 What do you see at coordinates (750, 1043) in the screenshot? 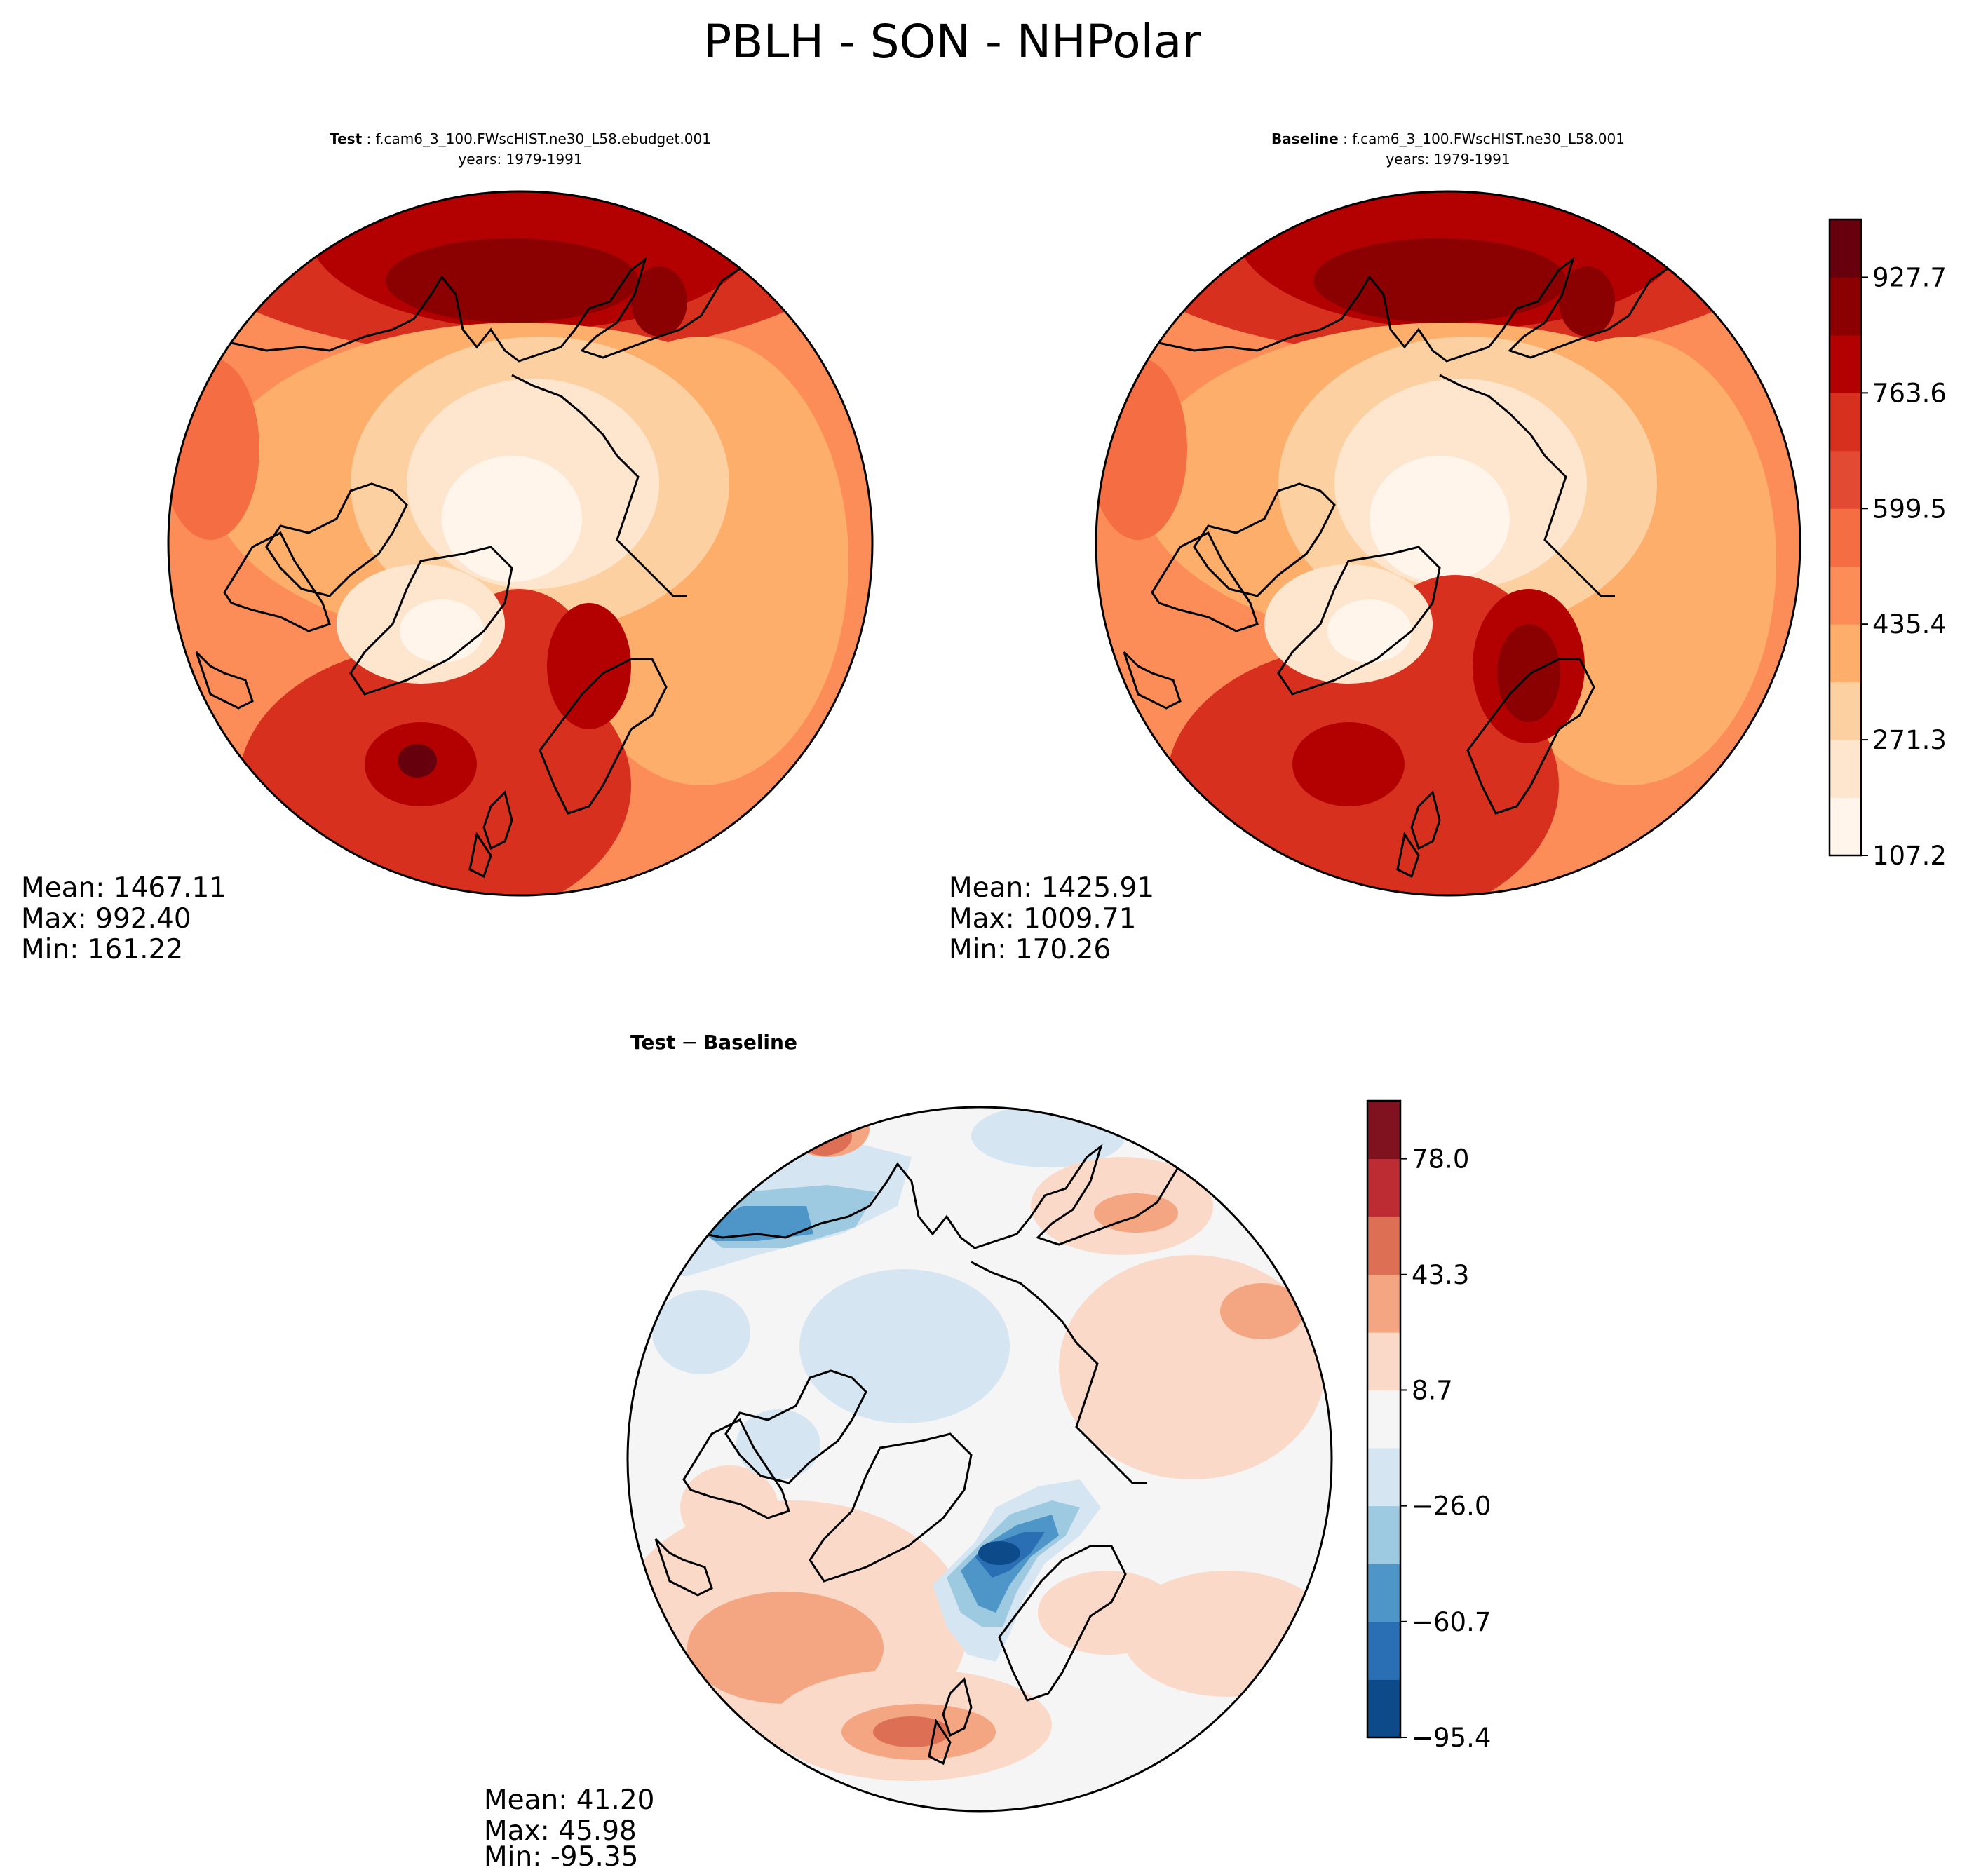
I see `panel-diff-title-bold2: Baseline` at bounding box center [750, 1043].